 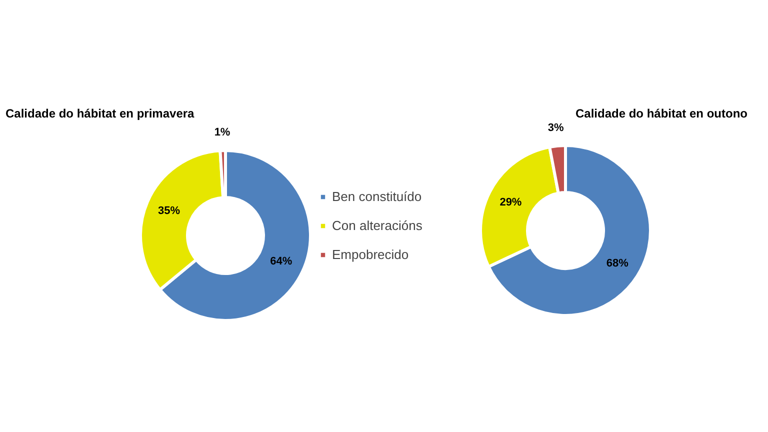 I want to click on legend-label: Empobrecido, so click(x=370, y=254).